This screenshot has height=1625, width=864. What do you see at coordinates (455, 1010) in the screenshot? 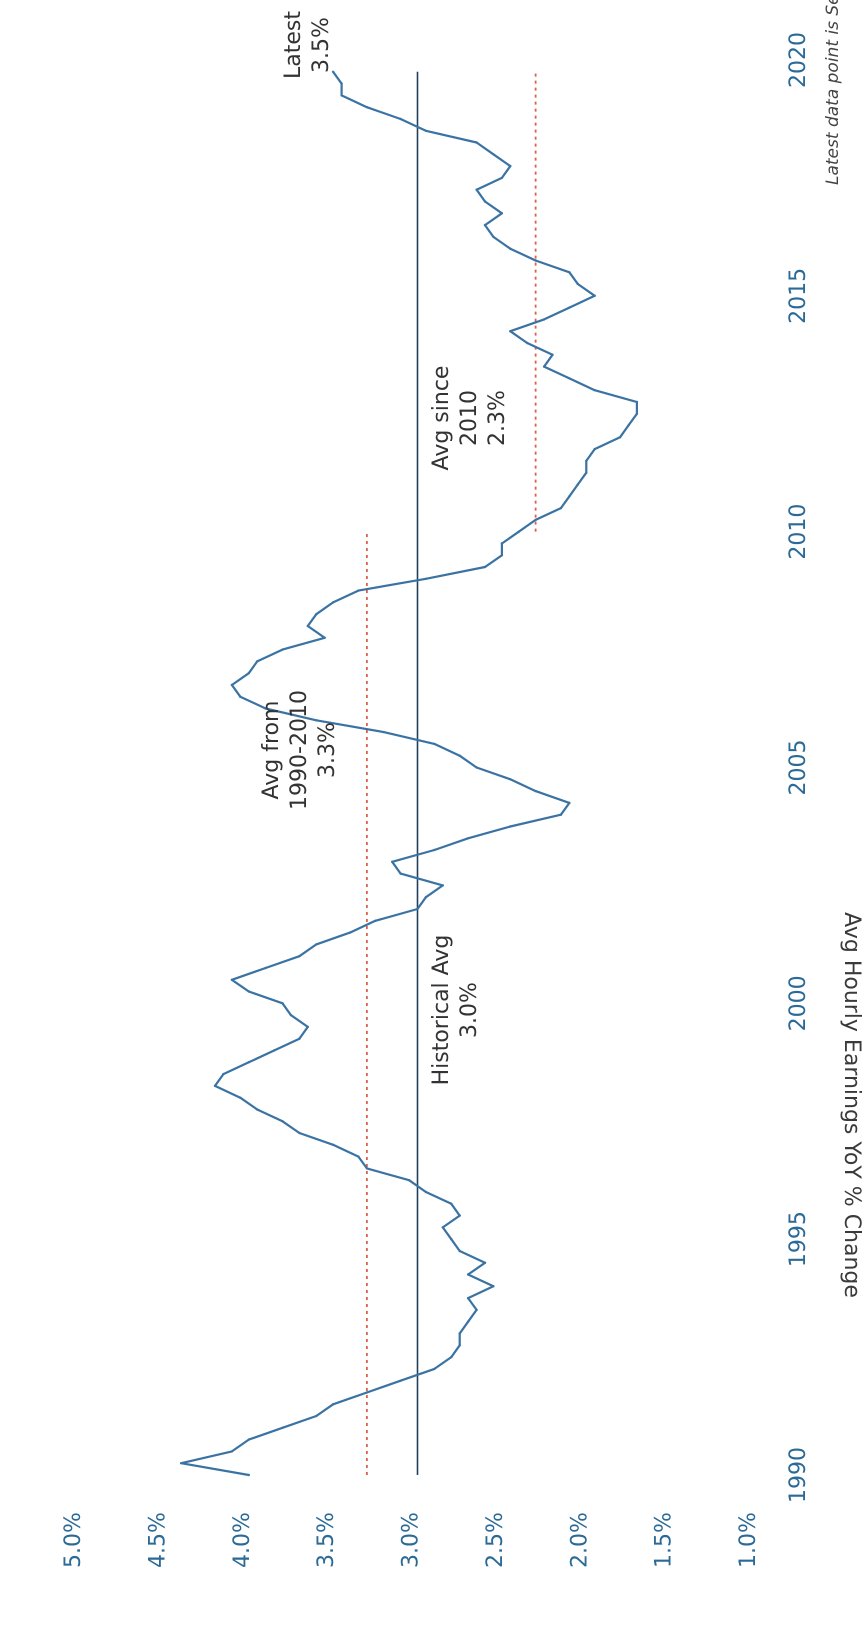
I see `historical-avg-annotation: Historical Avg 3.0%` at bounding box center [455, 1010].